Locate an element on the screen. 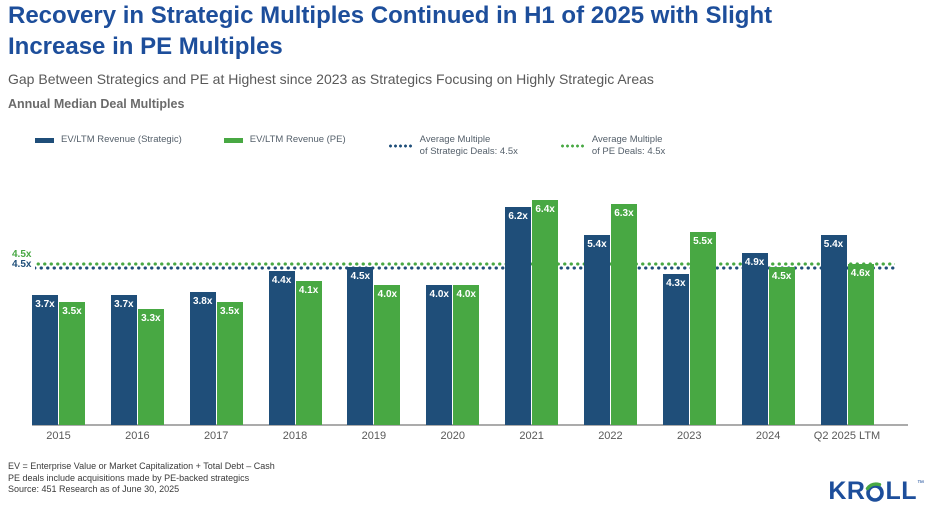 The image size is (936, 510). chart-title: Annual Median Deal Multiples is located at coordinates (96, 104).